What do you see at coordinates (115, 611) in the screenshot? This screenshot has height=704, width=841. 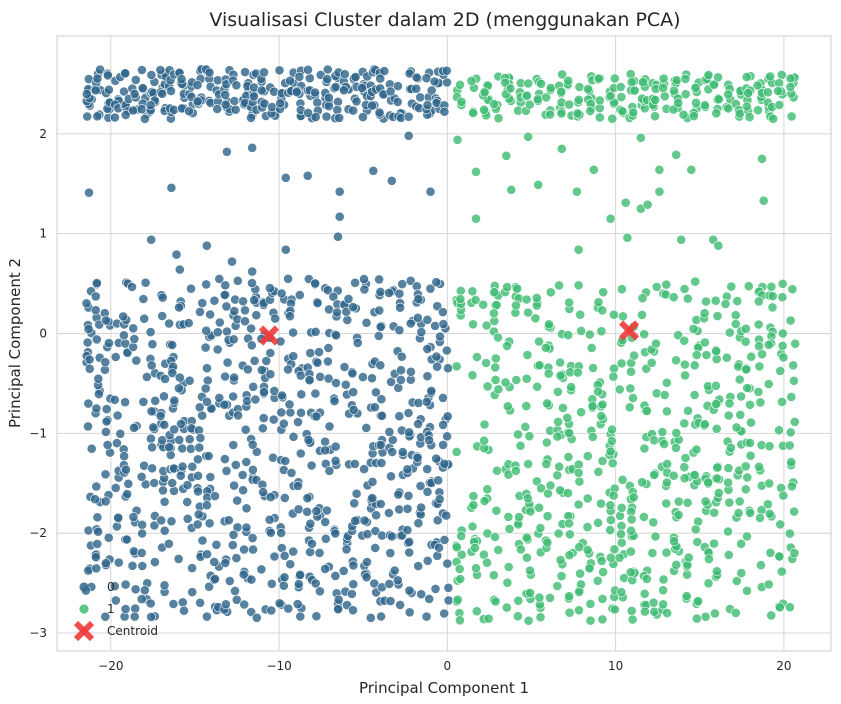 I see `legend: 0 1 Centroid` at bounding box center [115, 611].